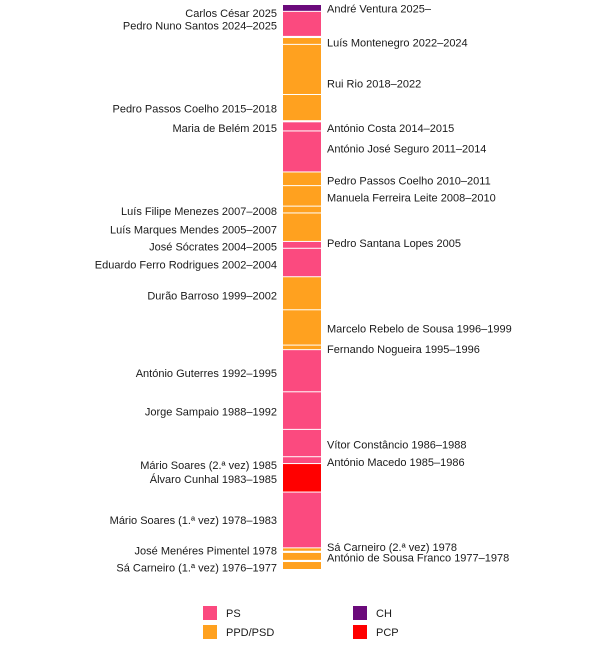 The image size is (605, 660). What do you see at coordinates (224, 129) in the screenshot?
I see `leader-label: Maria de Belém 2015` at bounding box center [224, 129].